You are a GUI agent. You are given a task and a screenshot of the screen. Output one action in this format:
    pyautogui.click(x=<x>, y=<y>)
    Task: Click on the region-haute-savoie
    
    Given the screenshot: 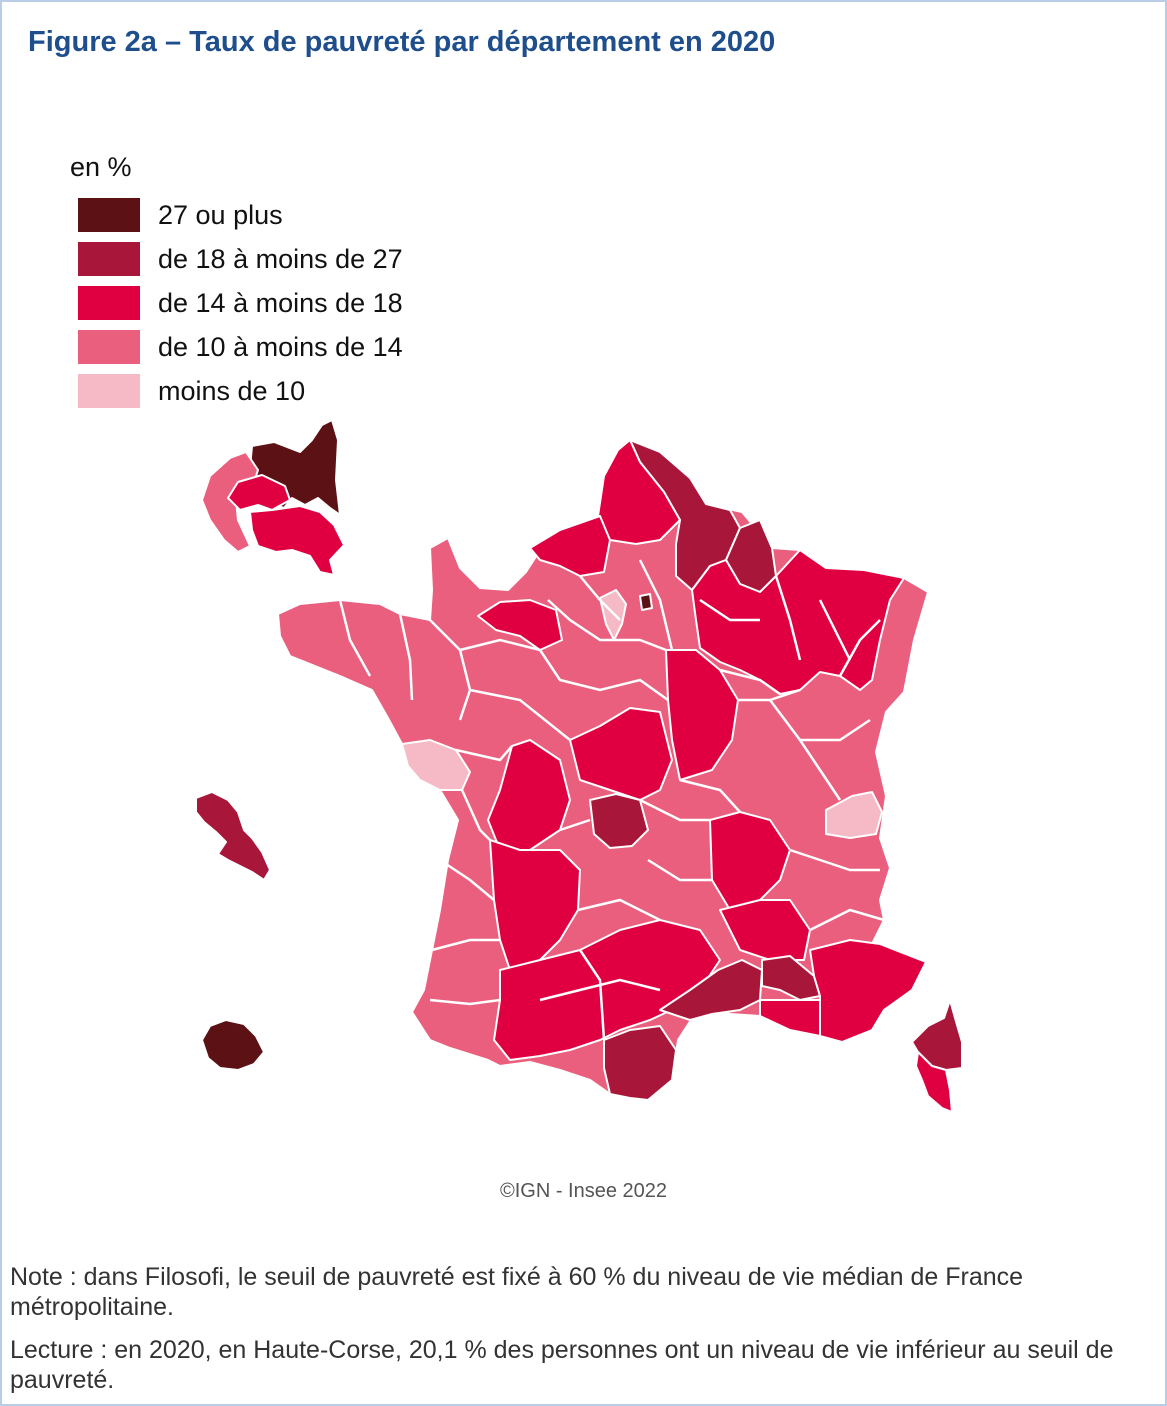 What is the action you would take?
    pyautogui.click(x=854, y=815)
    